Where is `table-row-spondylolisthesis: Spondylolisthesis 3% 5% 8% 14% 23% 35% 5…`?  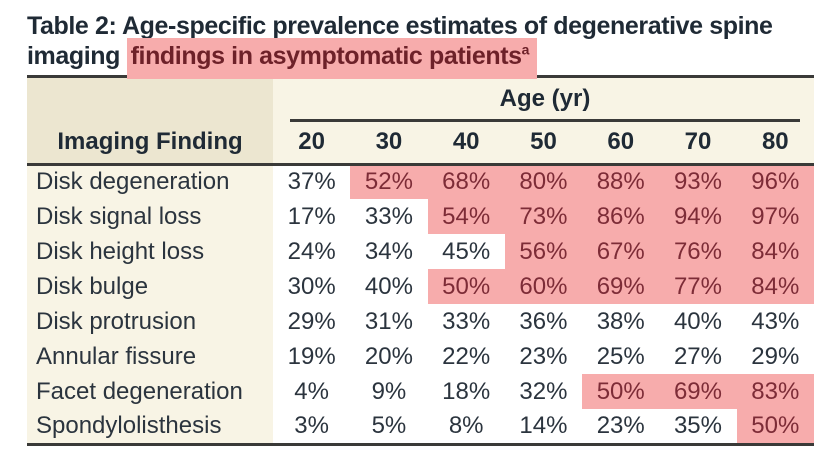
table-row-spondylolisthesis: Spondylolisthesis 3% 5% 8% 14% 23% 35% 5… is located at coordinates (420, 427).